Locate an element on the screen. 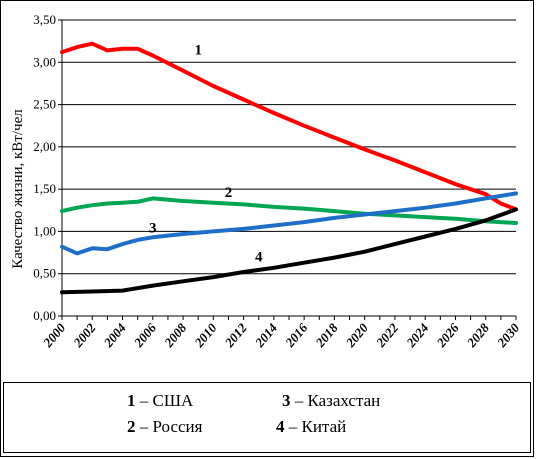  legend-text: – США is located at coordinates (164, 400).